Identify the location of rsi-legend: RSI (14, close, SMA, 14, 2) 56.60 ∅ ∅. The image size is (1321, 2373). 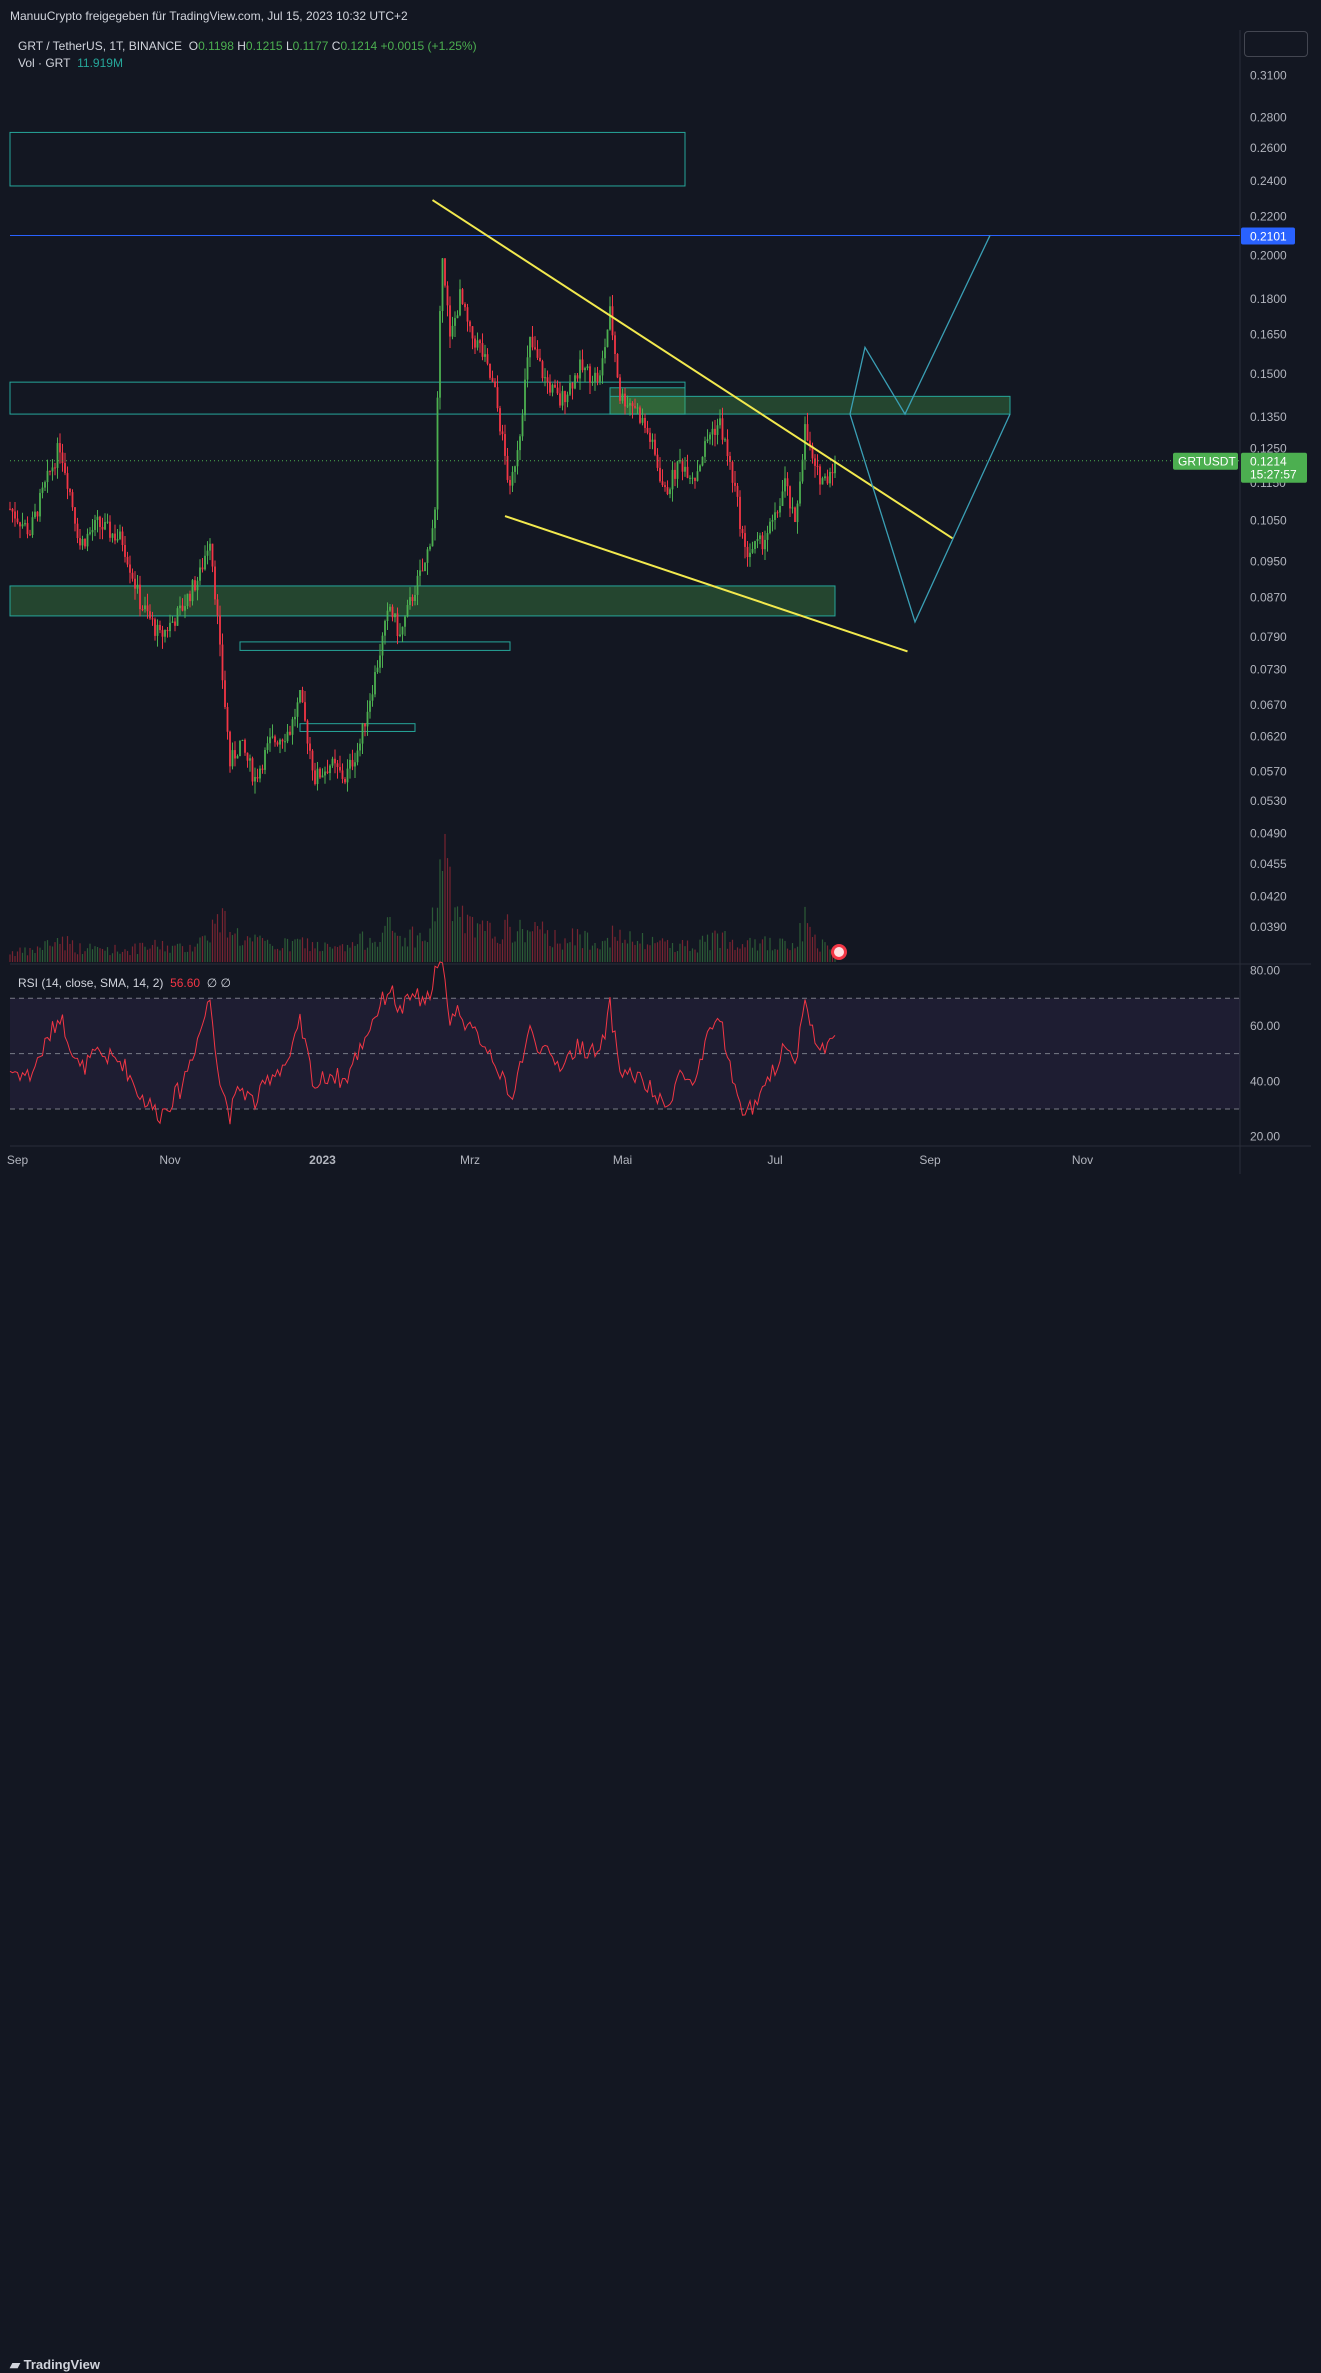
(124, 983).